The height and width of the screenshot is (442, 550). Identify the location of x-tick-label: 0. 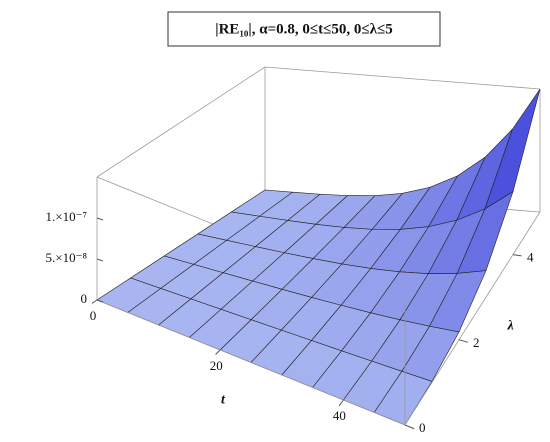
(93, 315).